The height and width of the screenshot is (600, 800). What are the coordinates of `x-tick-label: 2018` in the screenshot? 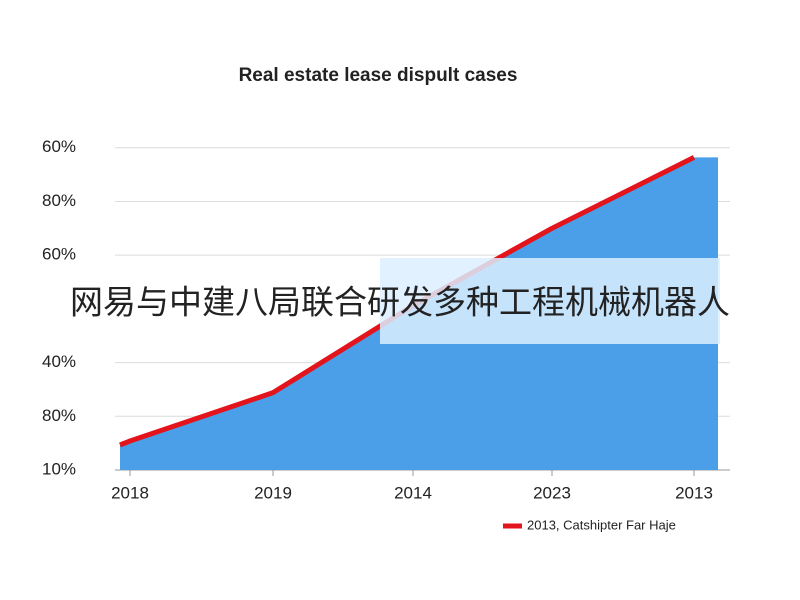 It's located at (130, 492).